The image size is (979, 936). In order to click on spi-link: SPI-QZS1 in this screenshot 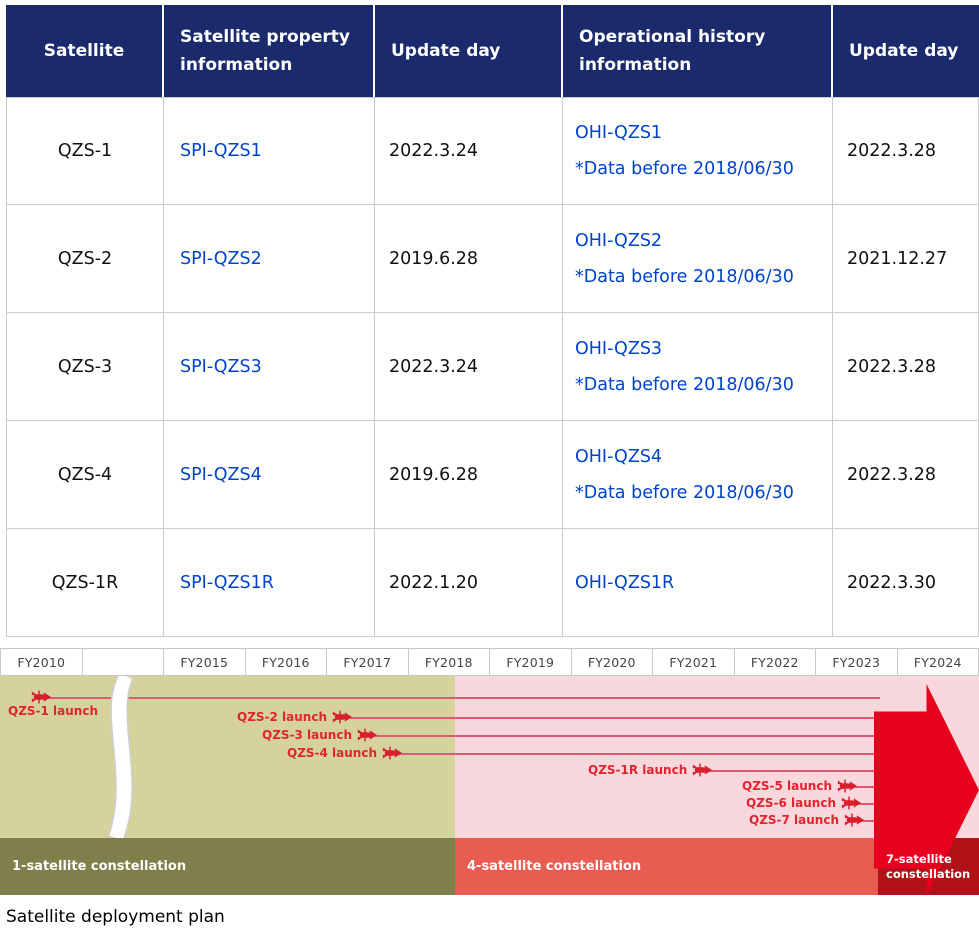, I will do `click(221, 151)`.